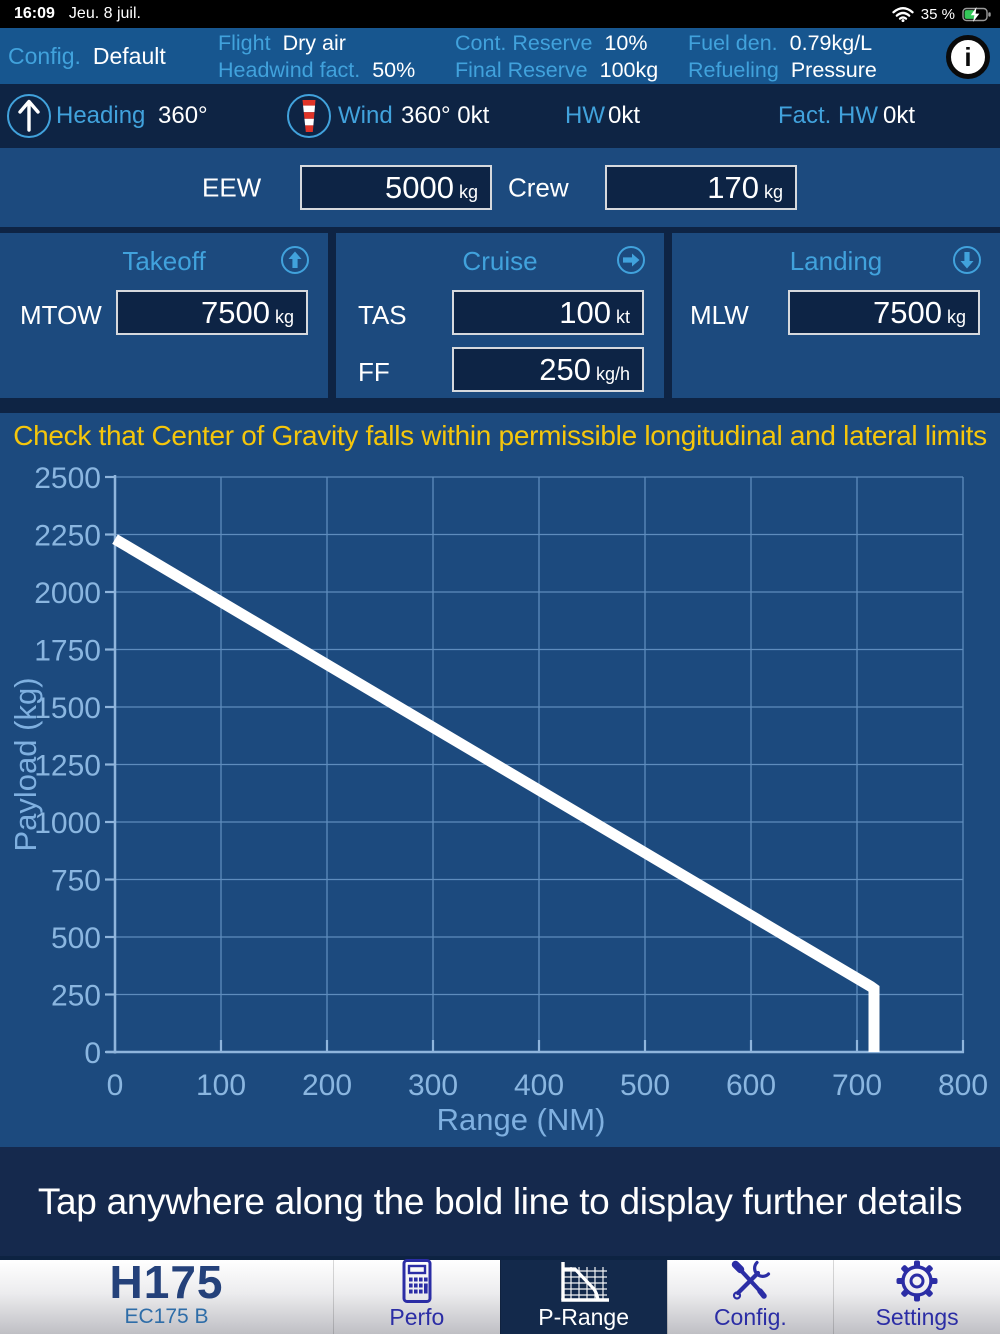 The image size is (1000, 1334). I want to click on mlw-field: 7500 kg, so click(884, 312).